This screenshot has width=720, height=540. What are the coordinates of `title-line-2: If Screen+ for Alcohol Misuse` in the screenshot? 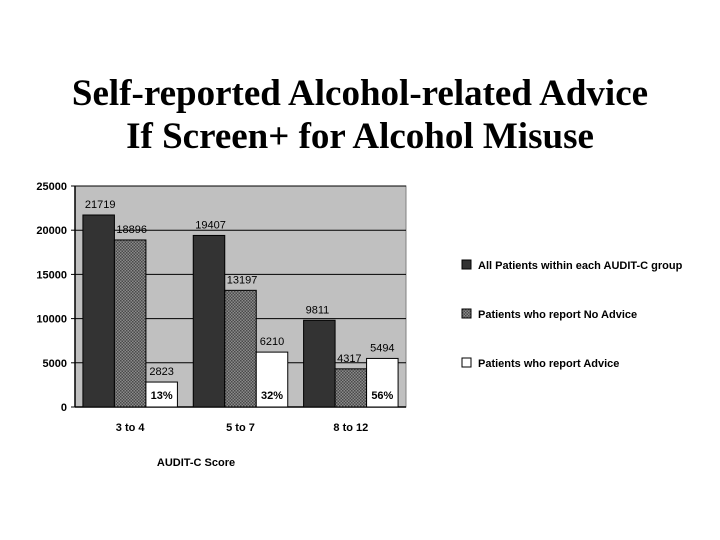 It's located at (360, 136).